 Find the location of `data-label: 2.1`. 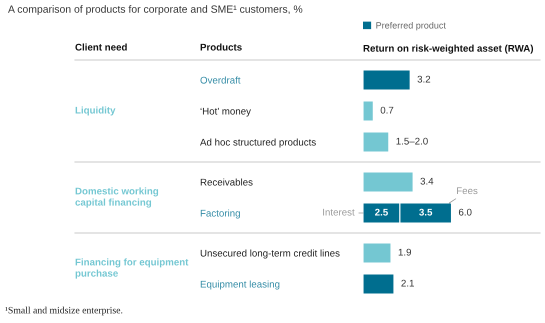

data-label: 2.1 is located at coordinates (407, 283).